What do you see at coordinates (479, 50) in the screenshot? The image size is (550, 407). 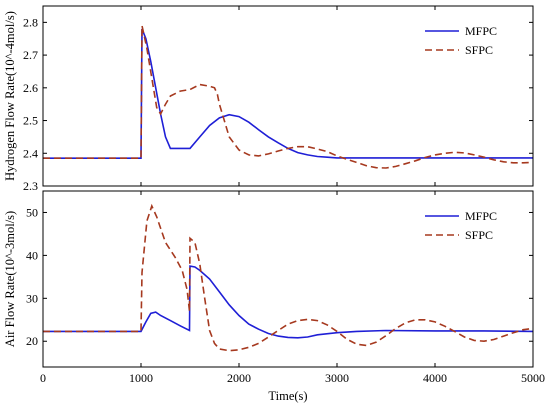 I see `hydrogen-legend-label-sfpc: SFPC` at bounding box center [479, 50].